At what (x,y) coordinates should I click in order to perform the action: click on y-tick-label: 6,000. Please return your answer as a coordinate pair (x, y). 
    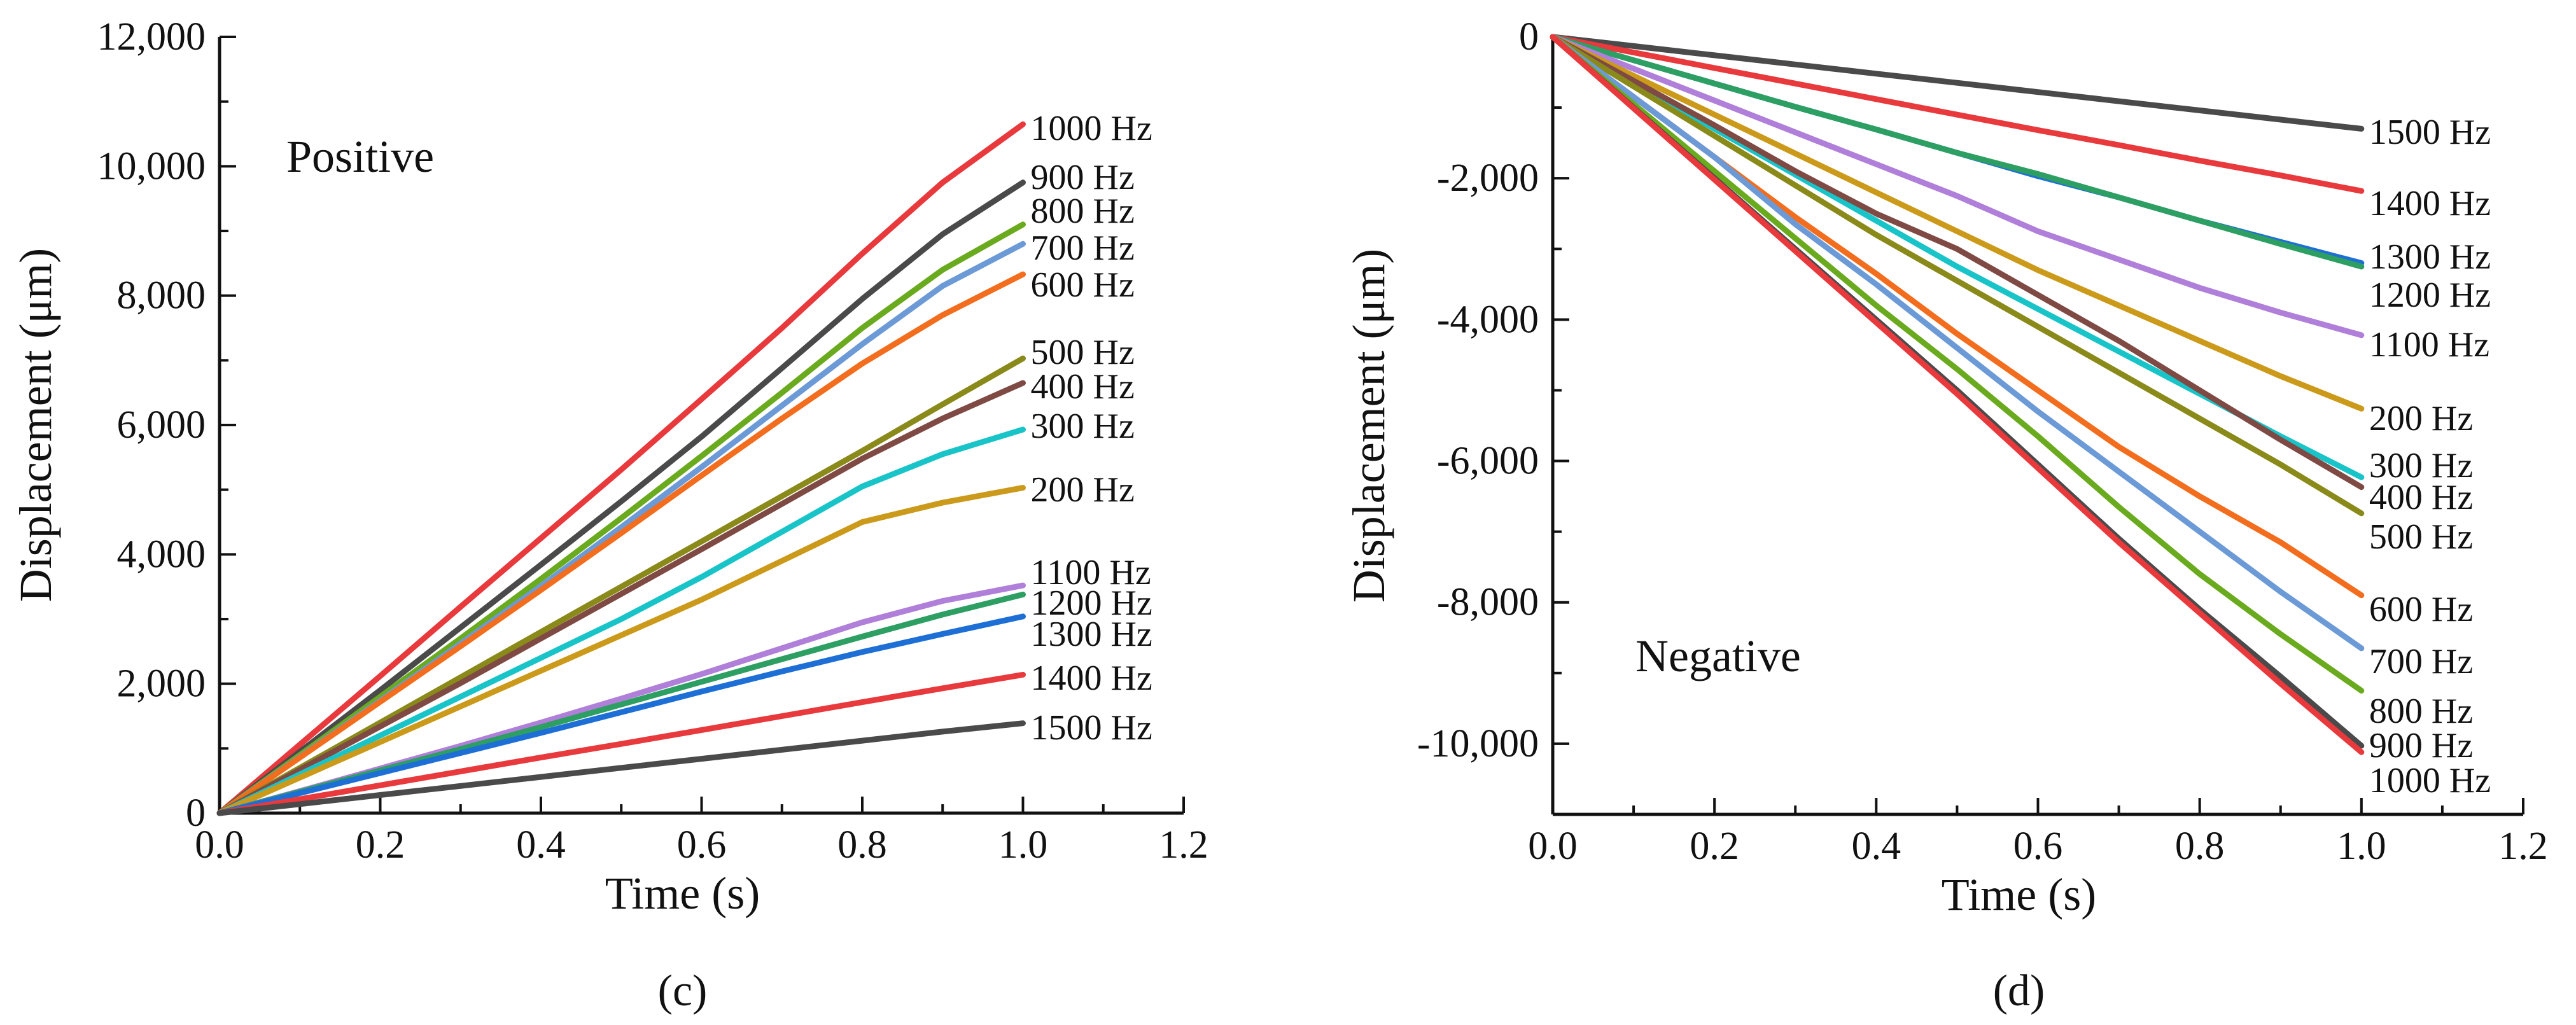
    Looking at the image, I should click on (161, 425).